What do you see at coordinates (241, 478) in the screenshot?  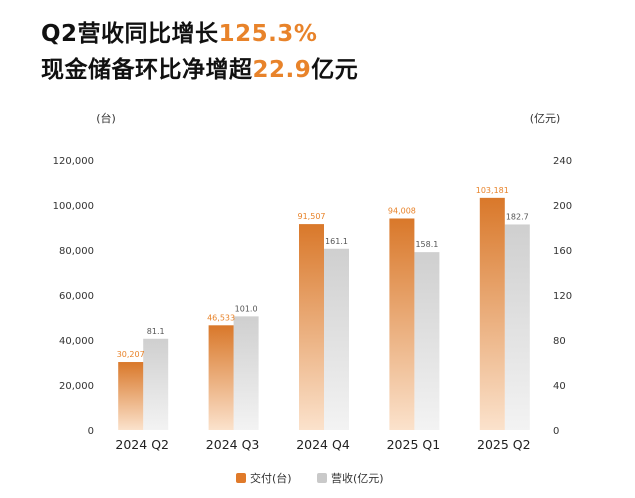 I see `legend-swatch-delivery` at bounding box center [241, 478].